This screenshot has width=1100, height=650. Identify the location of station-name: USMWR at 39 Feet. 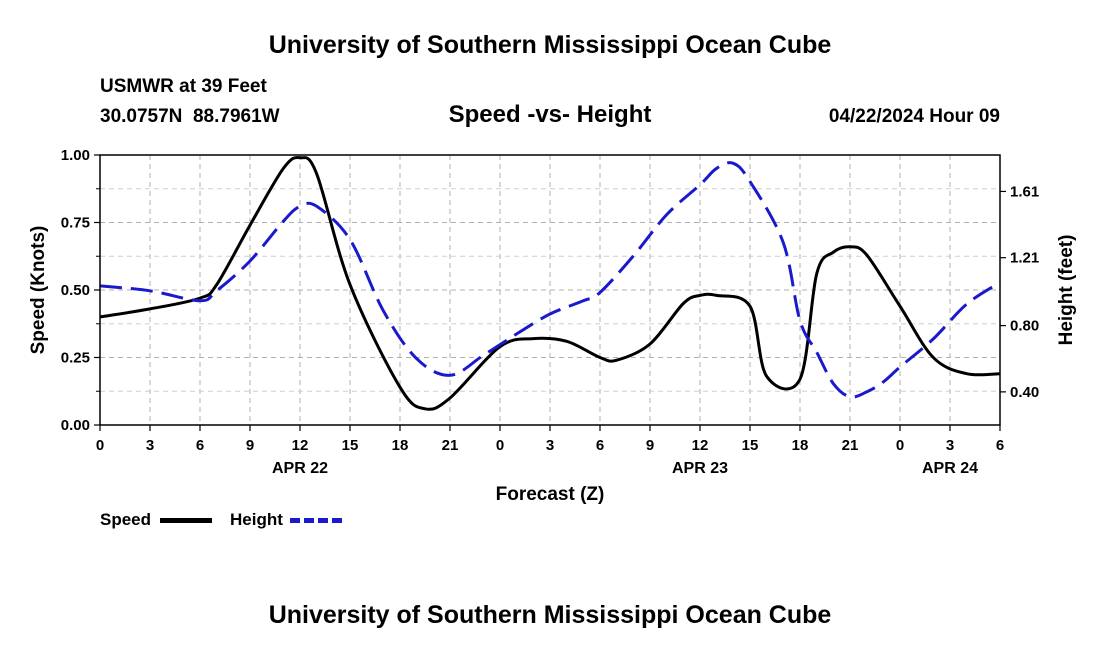
(183, 86).